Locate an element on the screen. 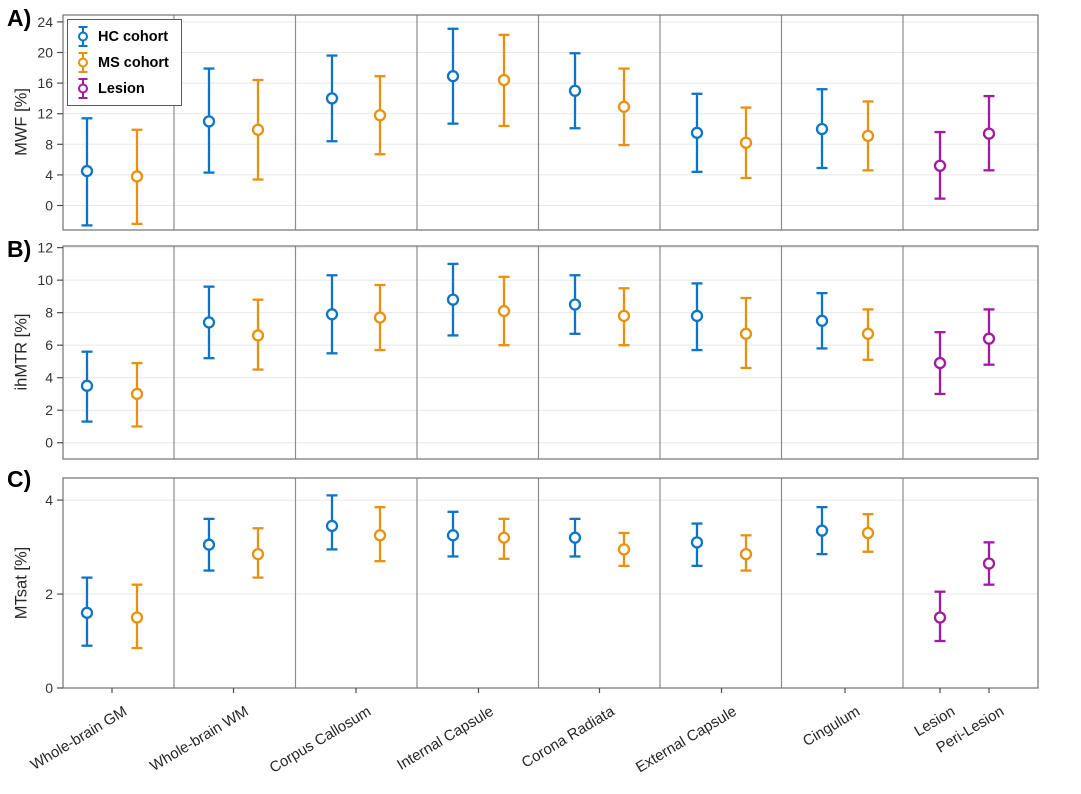 This screenshot has width=1081, height=794. y-tick-label: 6 is located at coordinates (49, 345).